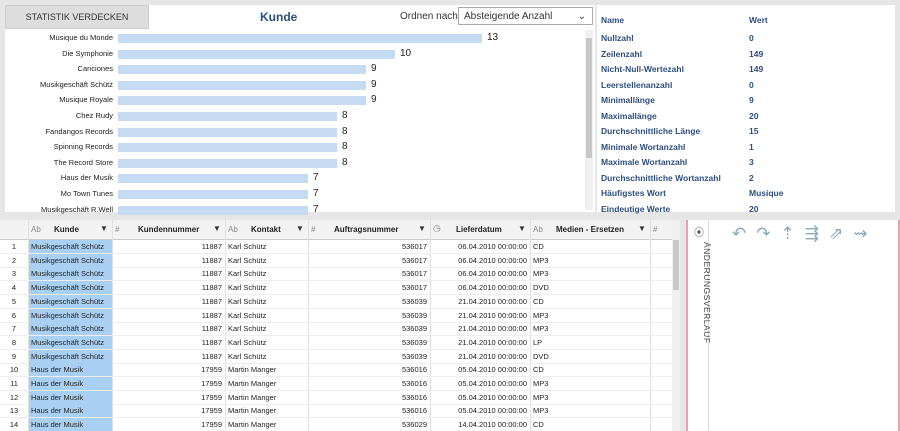 This screenshot has height=431, width=900. What do you see at coordinates (492, 329) in the screenshot?
I see `cell: 21.04.2010 00:00:00` at bounding box center [492, 329].